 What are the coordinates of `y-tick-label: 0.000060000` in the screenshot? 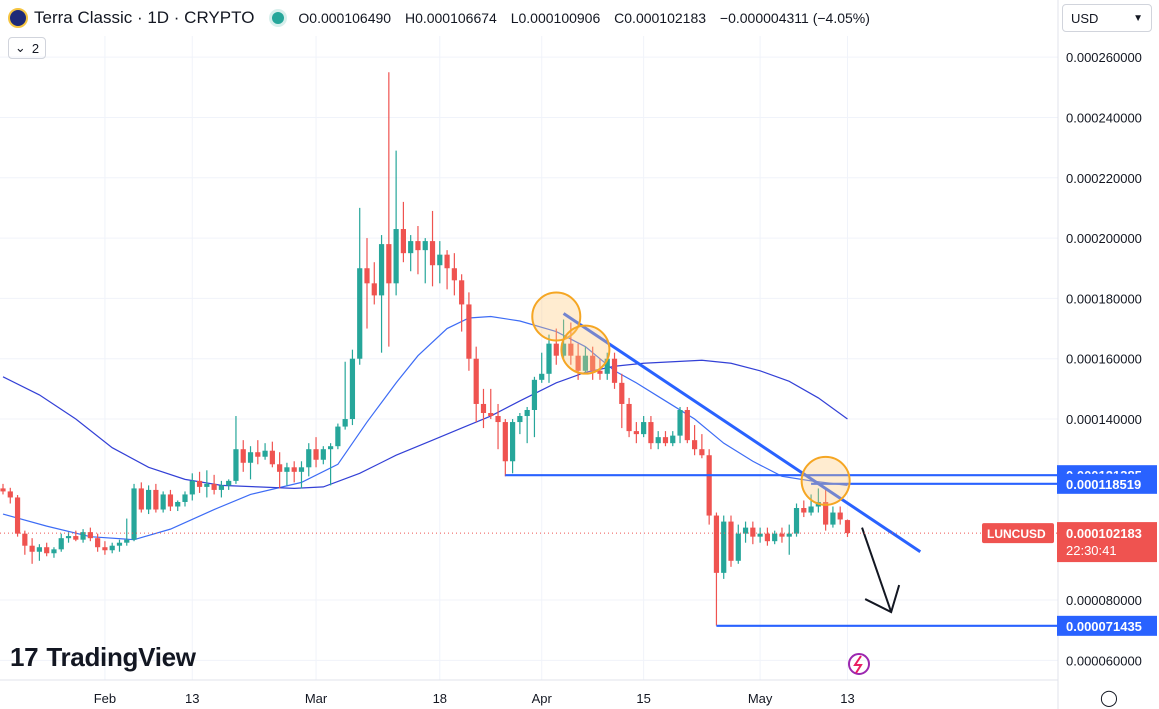 It's located at (1104, 660).